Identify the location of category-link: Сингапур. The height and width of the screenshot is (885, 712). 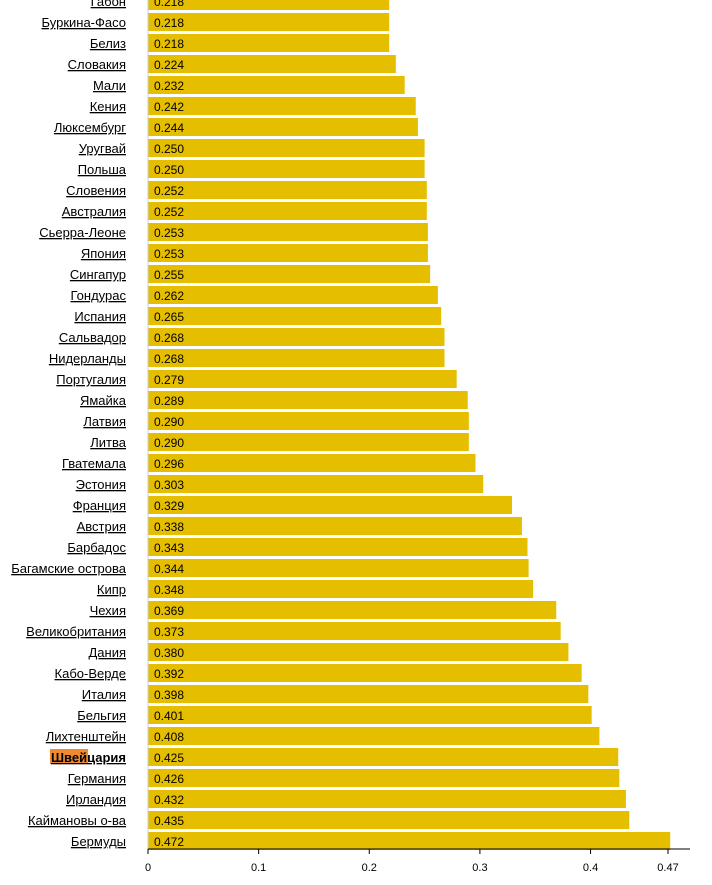
(98, 274).